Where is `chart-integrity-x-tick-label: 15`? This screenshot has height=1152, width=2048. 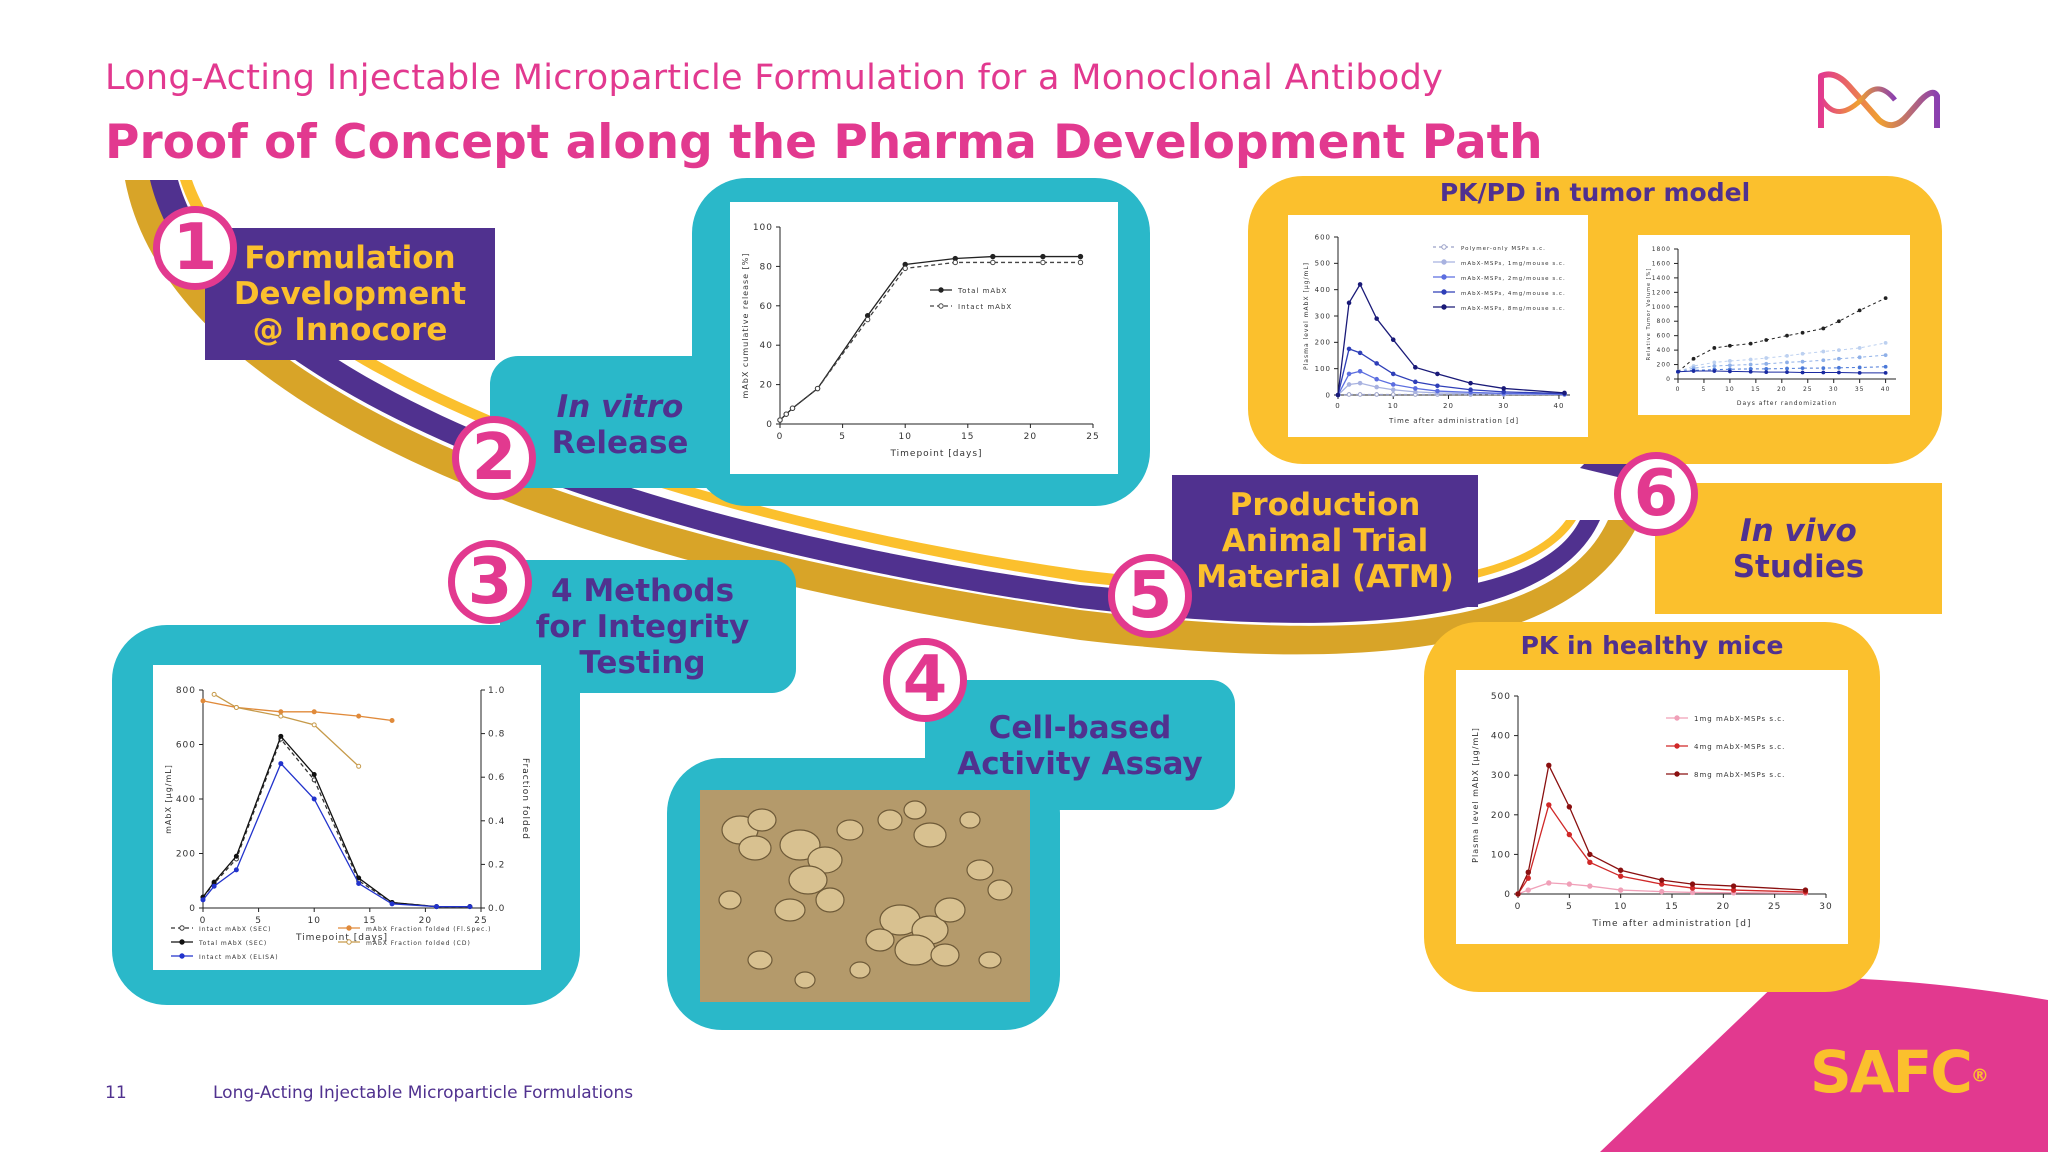
chart-integrity-x-tick-label: 15 is located at coordinates (369, 921).